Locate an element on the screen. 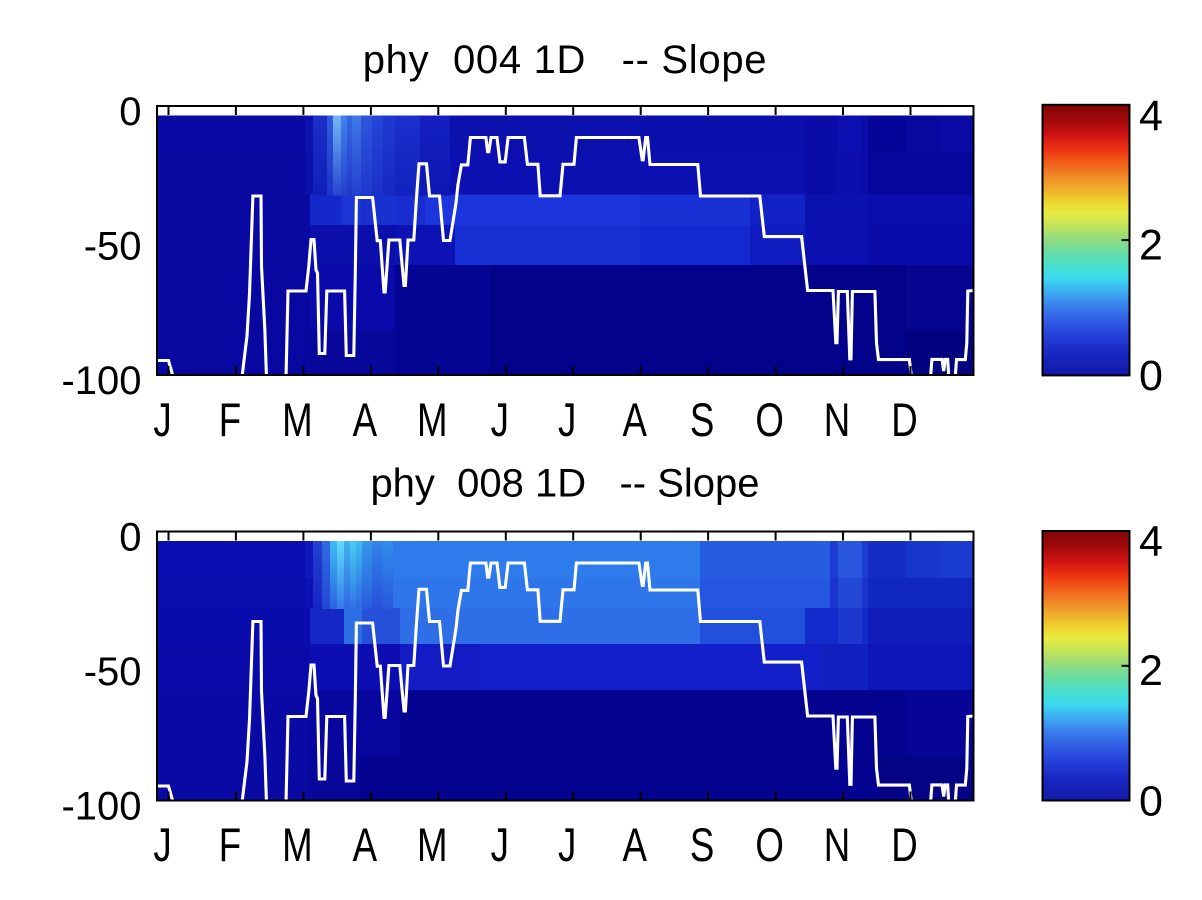  svg-text: phy 004 1D -- Slope is located at coordinates (565, 60).